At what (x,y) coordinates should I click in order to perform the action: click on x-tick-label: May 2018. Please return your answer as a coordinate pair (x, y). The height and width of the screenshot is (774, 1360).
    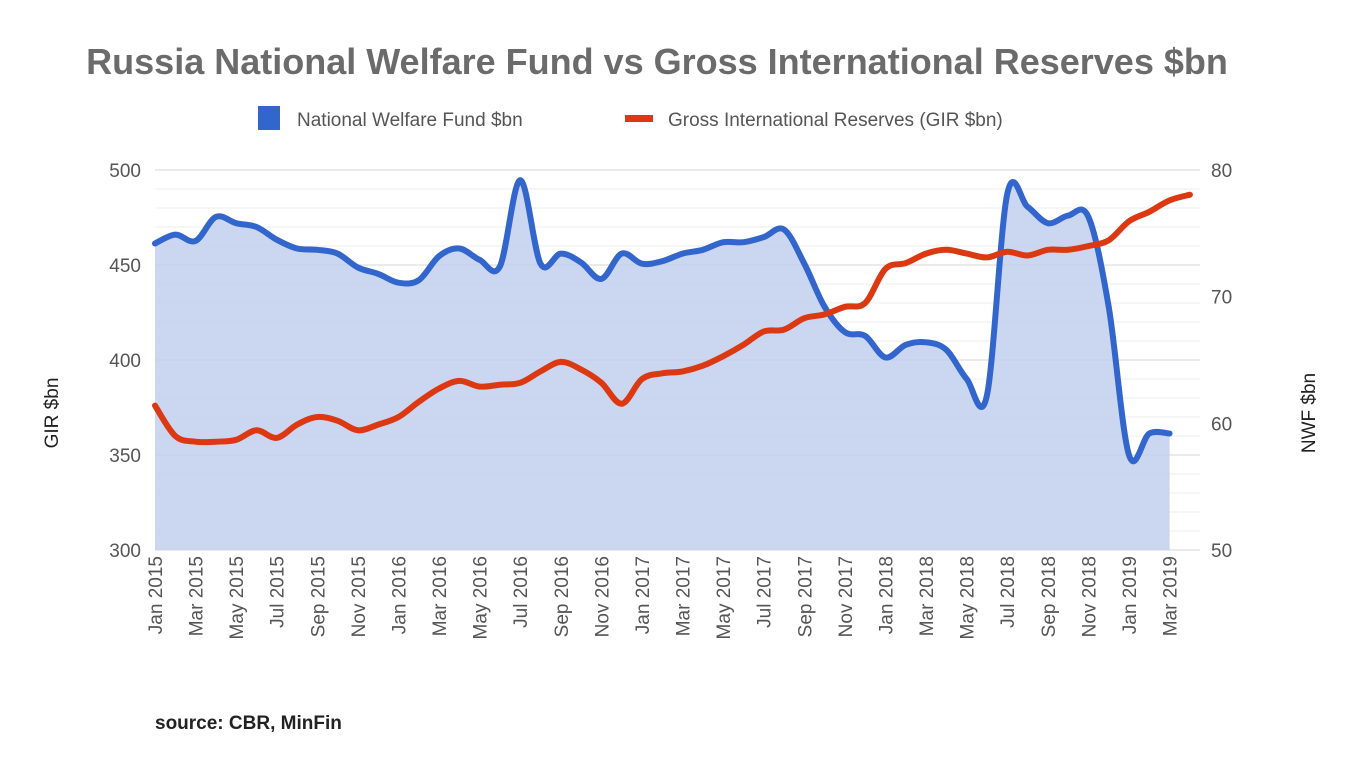
    Looking at the image, I should click on (968, 597).